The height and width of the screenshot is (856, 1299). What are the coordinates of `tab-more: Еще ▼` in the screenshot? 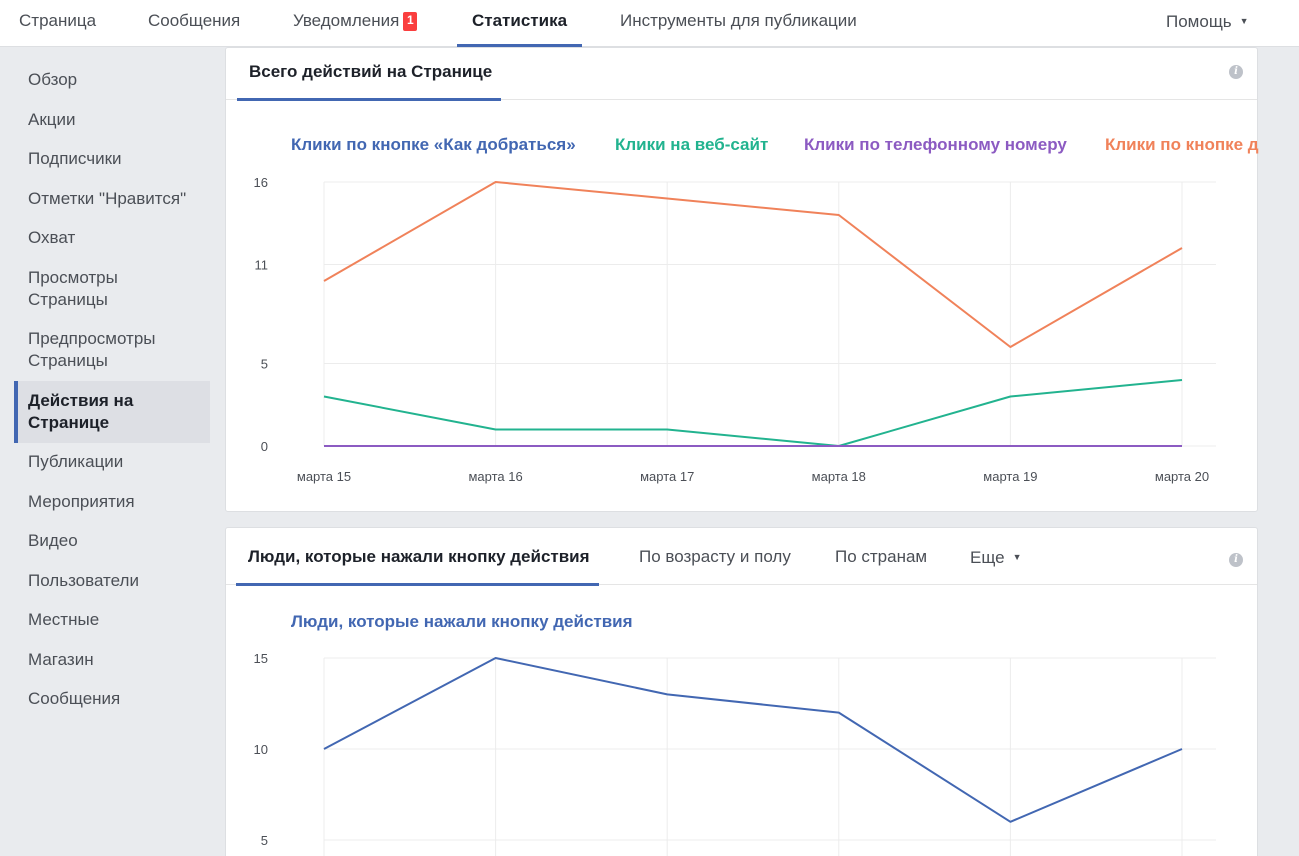 It's located at (996, 556).